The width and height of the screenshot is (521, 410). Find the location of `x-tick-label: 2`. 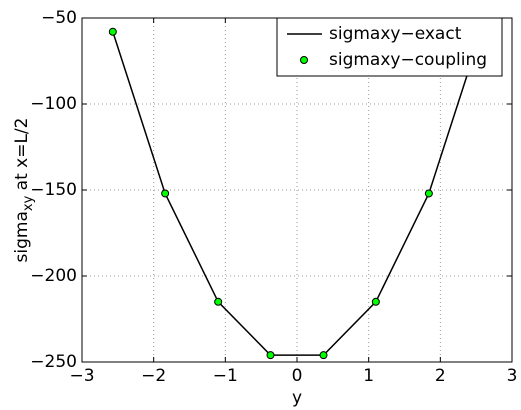

x-tick-label: 2 is located at coordinates (440, 376).